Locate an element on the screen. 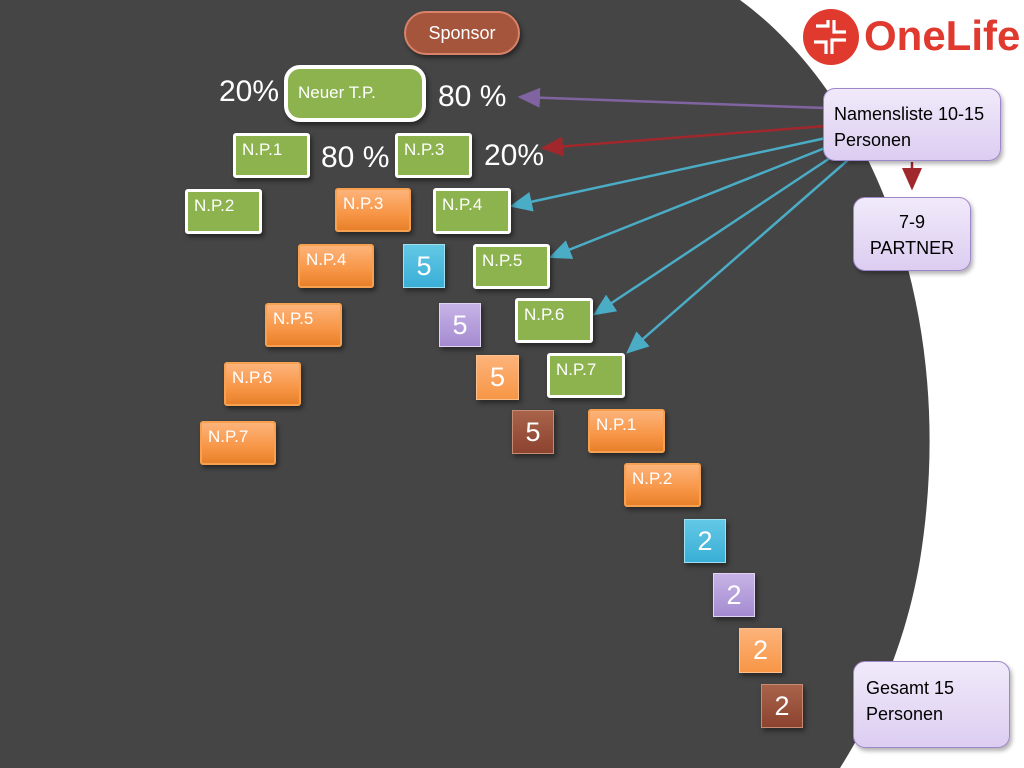  node-np4-orange: N.P.4 is located at coordinates (336, 266).